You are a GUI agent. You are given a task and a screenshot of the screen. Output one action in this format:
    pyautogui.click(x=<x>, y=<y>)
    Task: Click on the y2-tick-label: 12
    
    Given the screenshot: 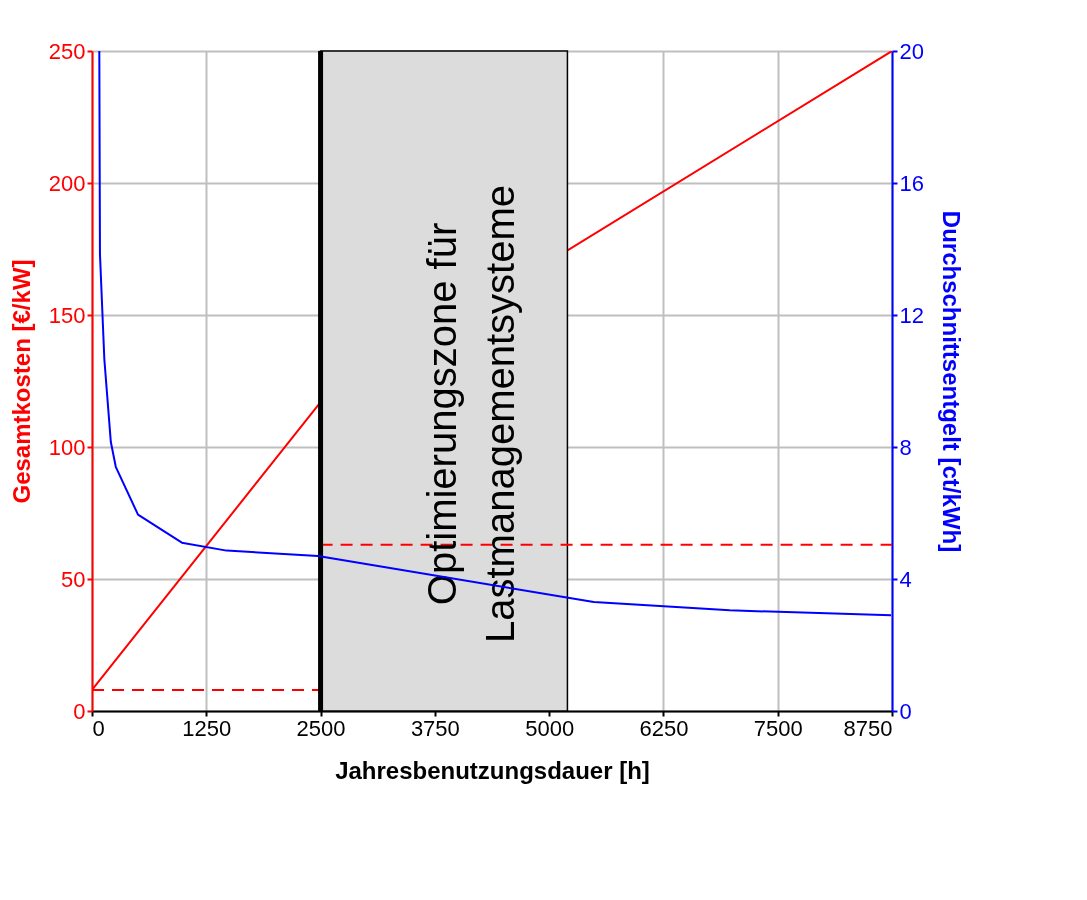 What is the action you would take?
    pyautogui.click(x=911, y=315)
    